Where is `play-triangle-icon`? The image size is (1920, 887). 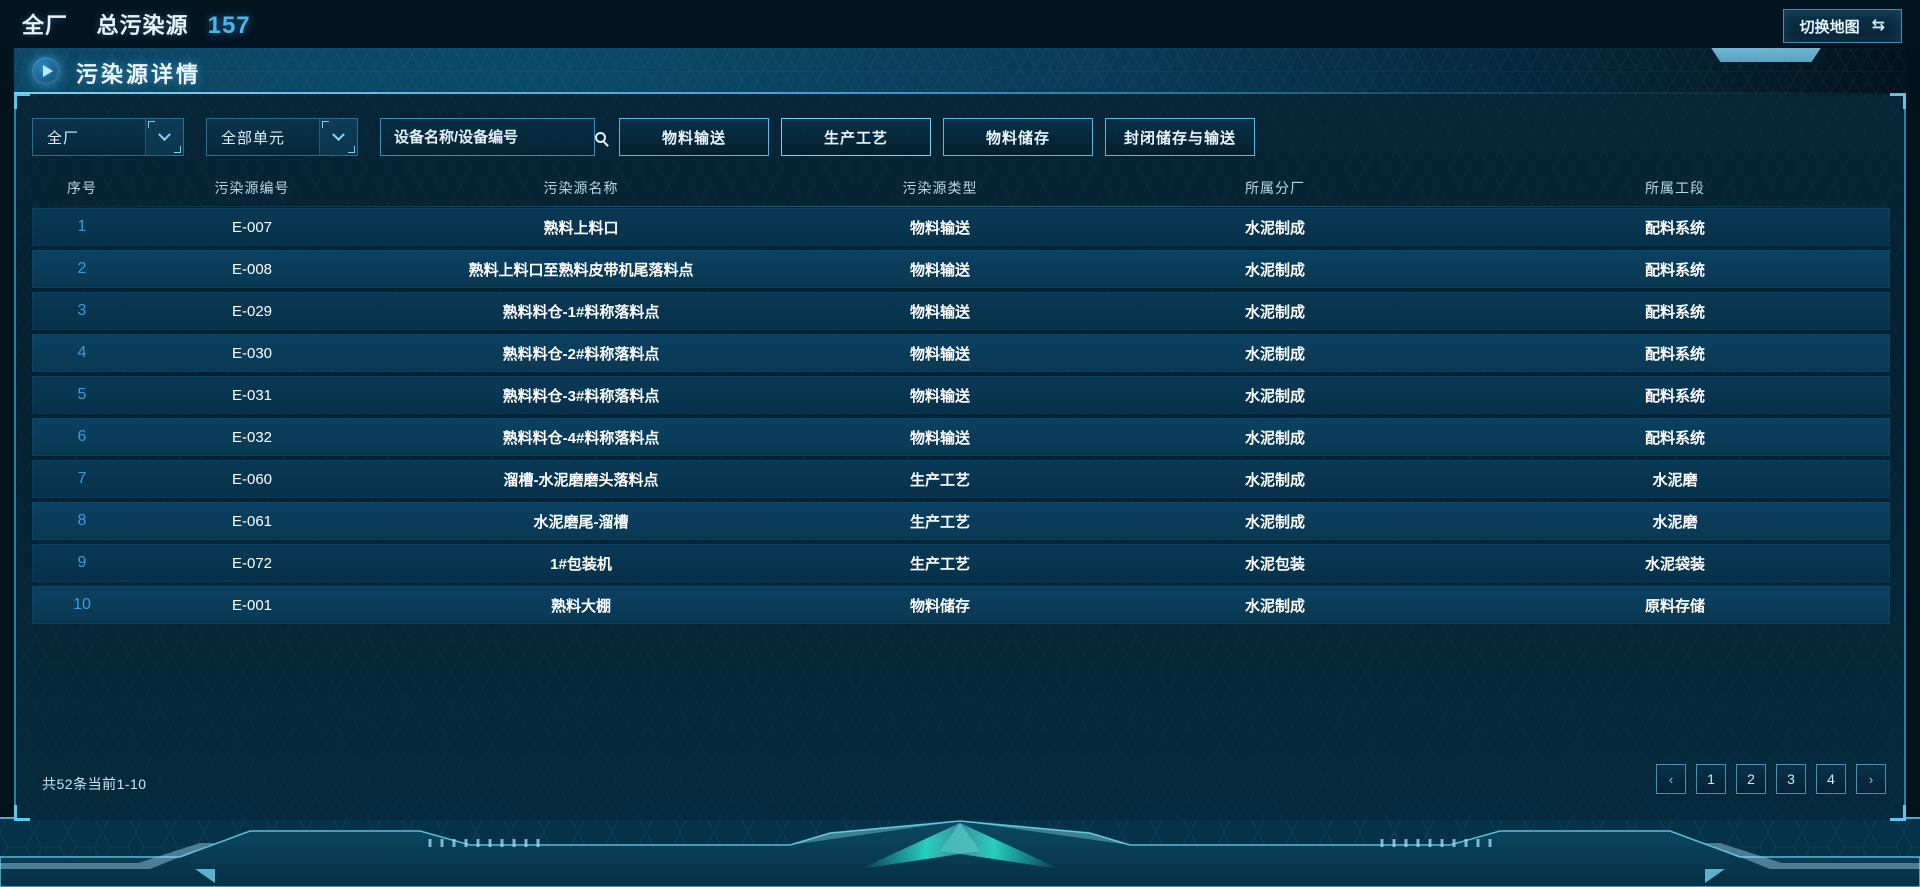
play-triangle-icon is located at coordinates (46, 71).